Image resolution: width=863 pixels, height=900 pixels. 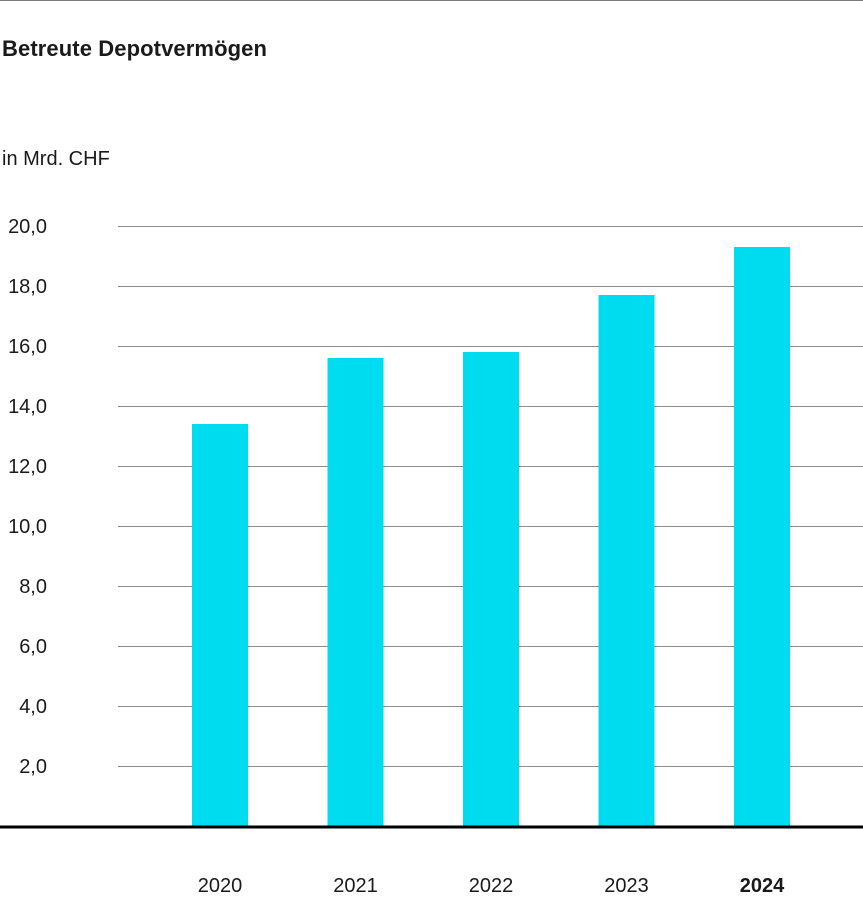 What do you see at coordinates (33, 707) in the screenshot?
I see `y-tick-label: 4,0` at bounding box center [33, 707].